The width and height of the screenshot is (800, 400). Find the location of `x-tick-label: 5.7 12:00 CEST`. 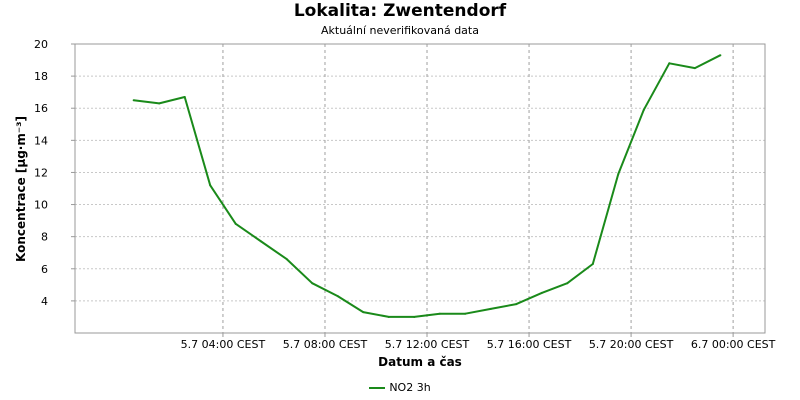

x-tick-label: 5.7 12:00 CEST is located at coordinates (427, 344).